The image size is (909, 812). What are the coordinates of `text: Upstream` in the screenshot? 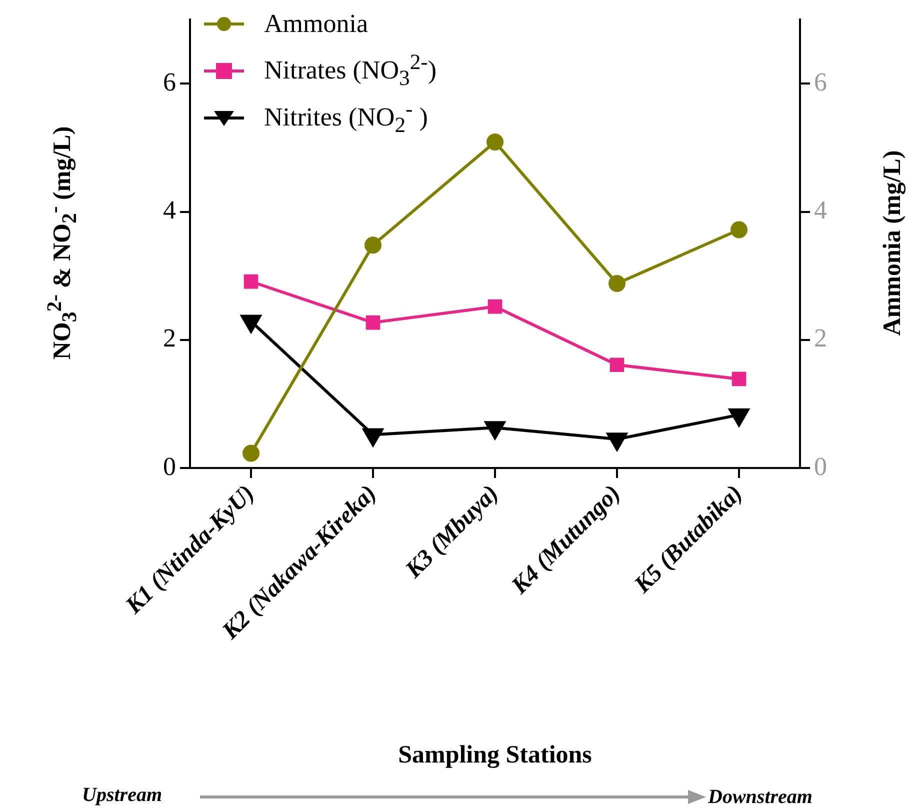 It's located at (122, 795).